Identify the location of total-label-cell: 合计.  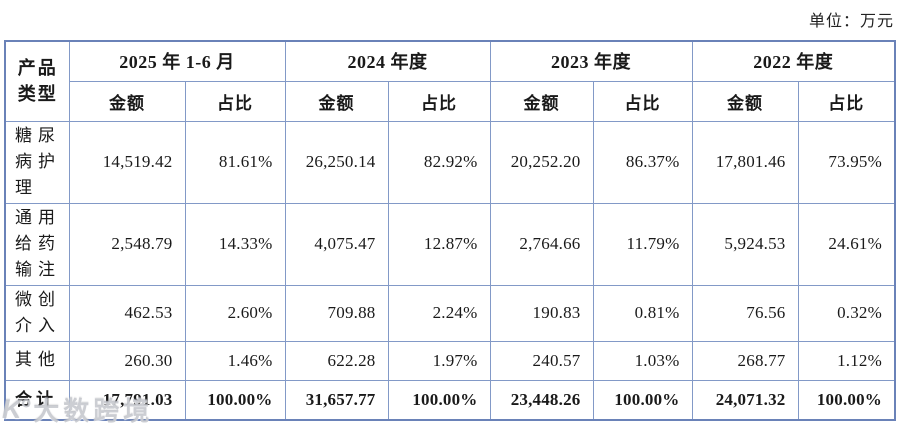
(37, 400).